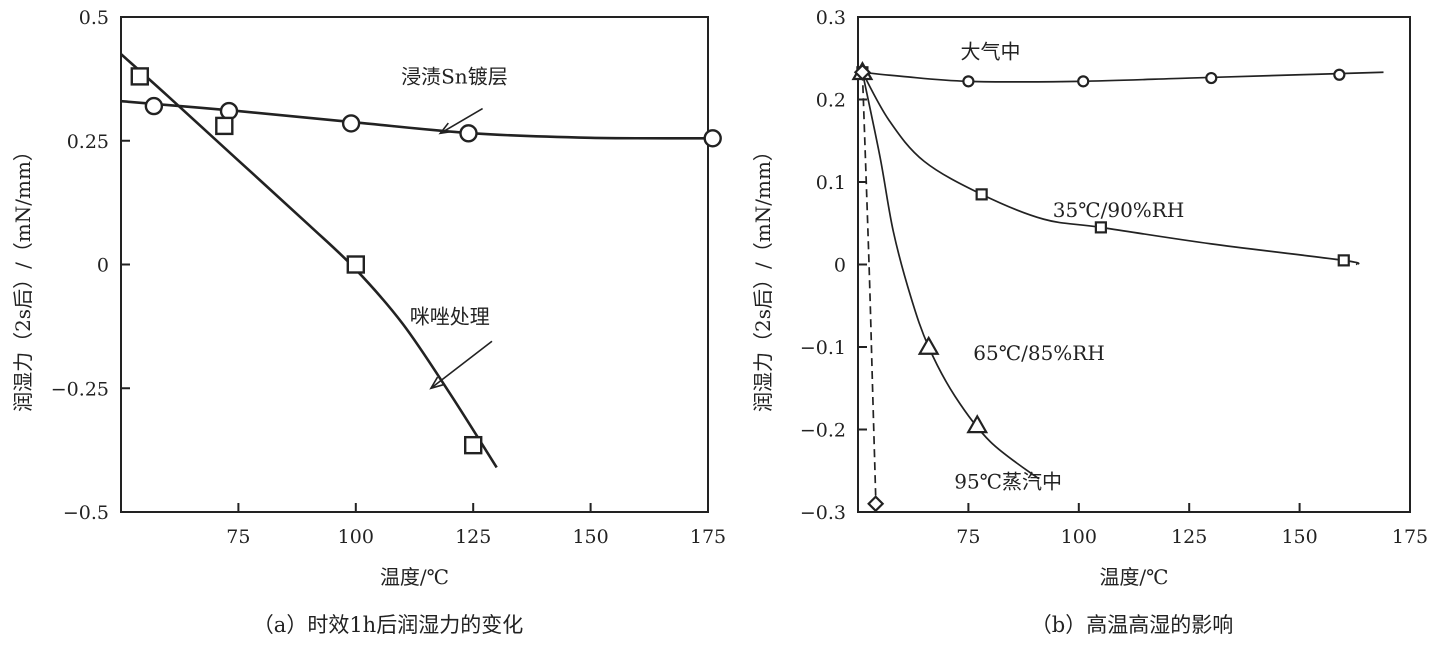 This screenshot has width=1443, height=645. I want to click on series-triangle, so click(945, 270).